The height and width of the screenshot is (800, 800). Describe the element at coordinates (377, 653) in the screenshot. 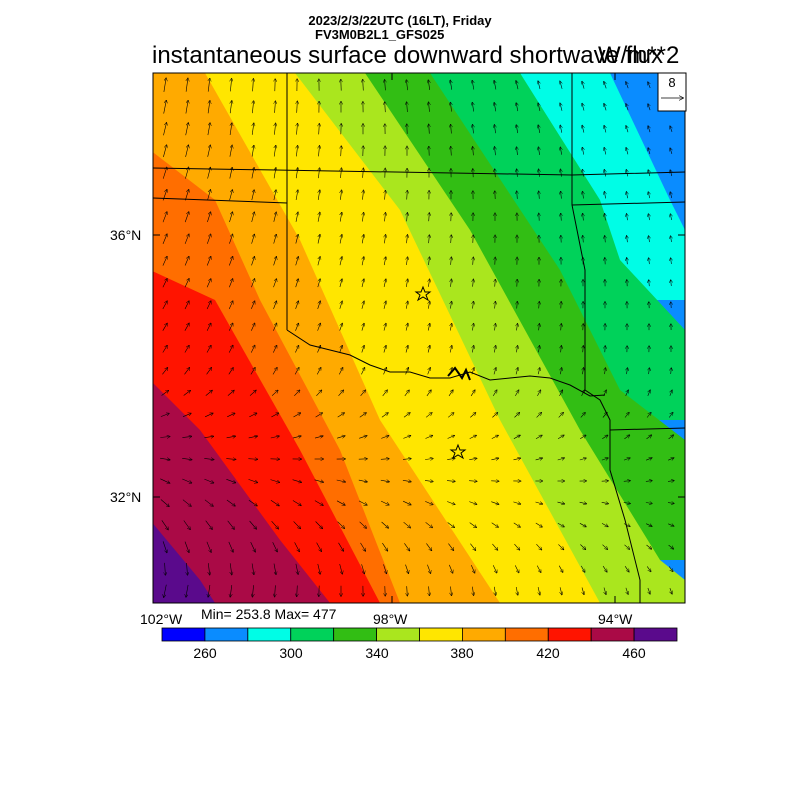

I see `colorbar-label-340: 340` at that location.